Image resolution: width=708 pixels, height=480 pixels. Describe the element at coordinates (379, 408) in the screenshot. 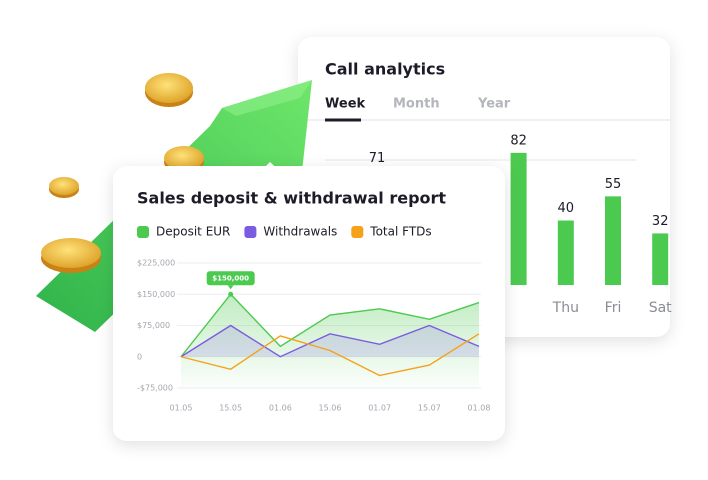

I see `x-tick-label: 01.07` at that location.